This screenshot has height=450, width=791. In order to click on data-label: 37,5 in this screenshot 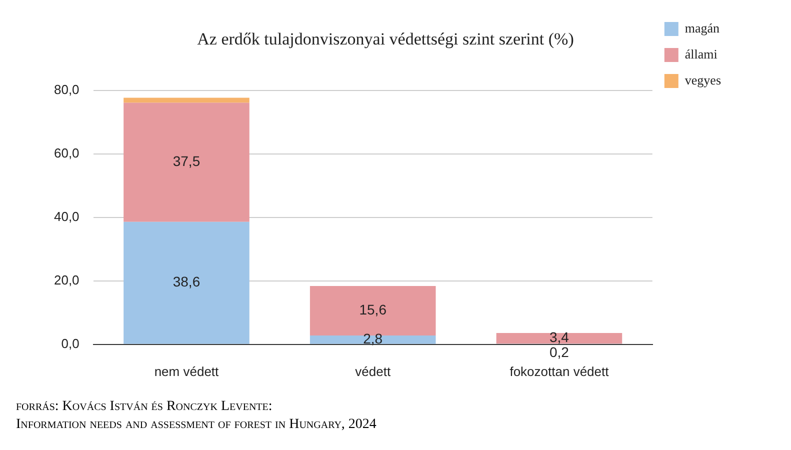, I will do `click(186, 161)`.